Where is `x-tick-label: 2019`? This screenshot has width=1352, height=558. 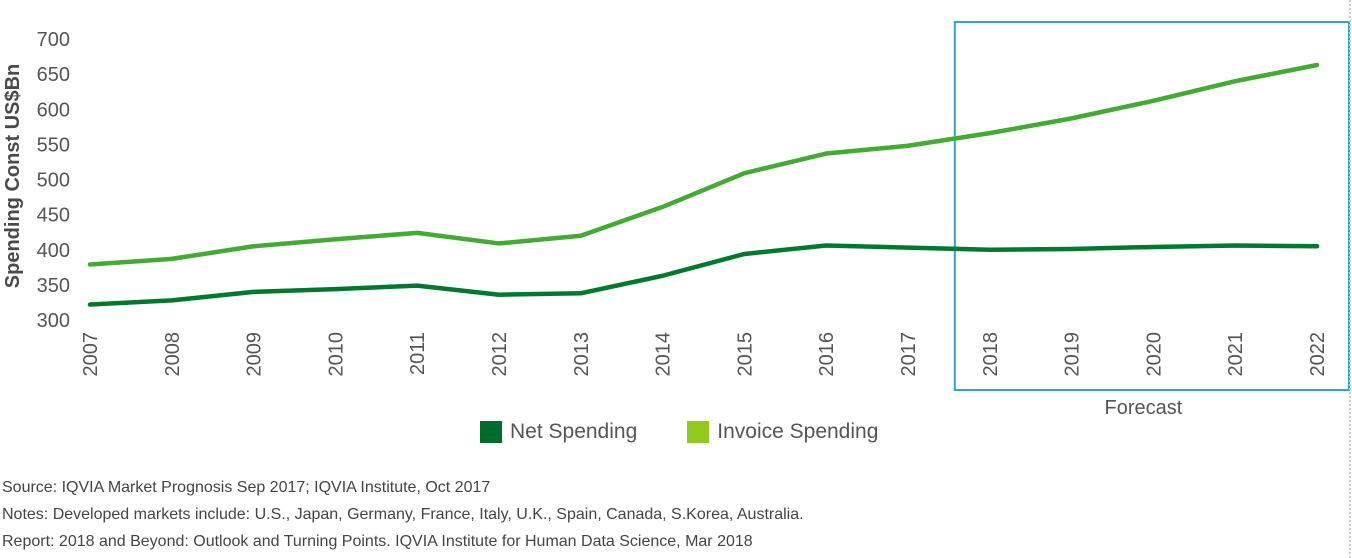
x-tick-label: 2019 is located at coordinates (1073, 354).